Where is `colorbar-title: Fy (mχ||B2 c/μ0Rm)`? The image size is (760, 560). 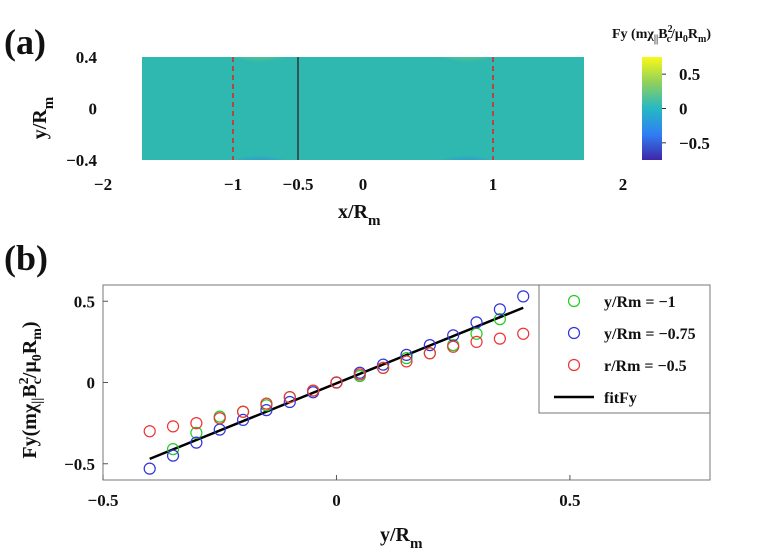 colorbar-title: Fy (mχ||B2 c/μ0Rm) is located at coordinates (661, 34).